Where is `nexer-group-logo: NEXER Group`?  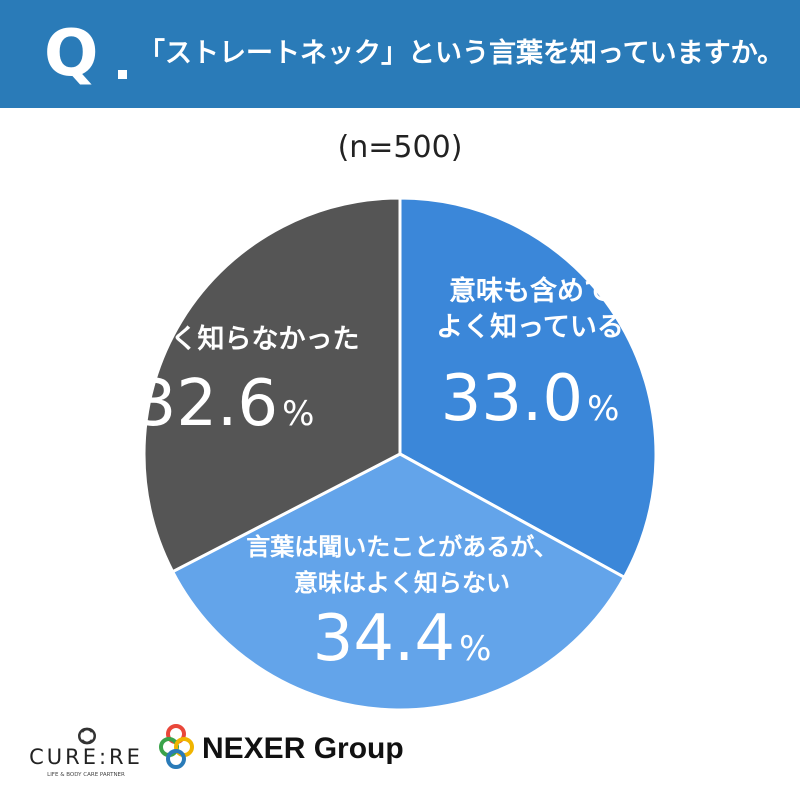 nexer-group-logo: NEXER Group is located at coordinates (281, 746).